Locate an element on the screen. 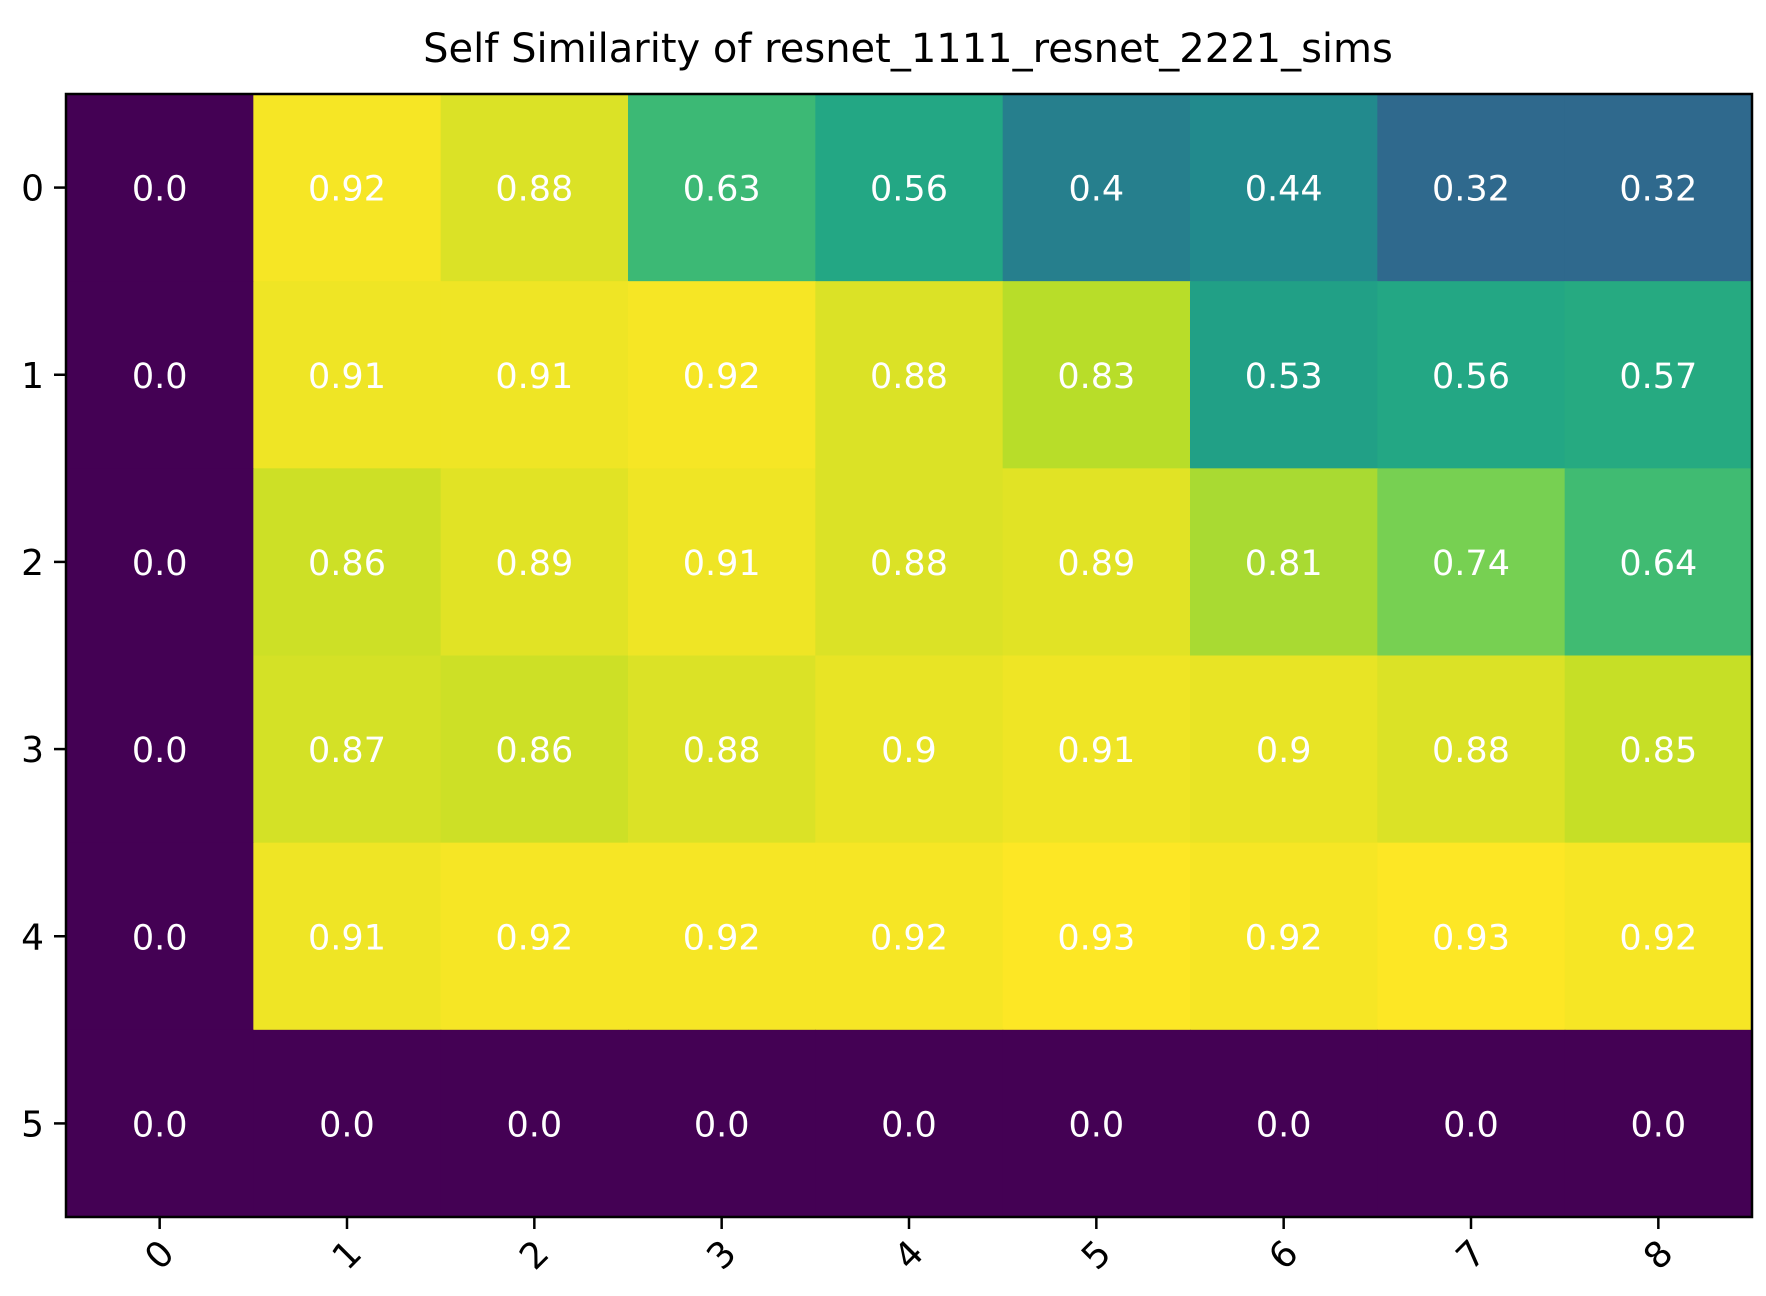 Image resolution: width=1766 pixels, height=1296 pixels. heatmap-cell-r5-c3 is located at coordinates (722, 1123).